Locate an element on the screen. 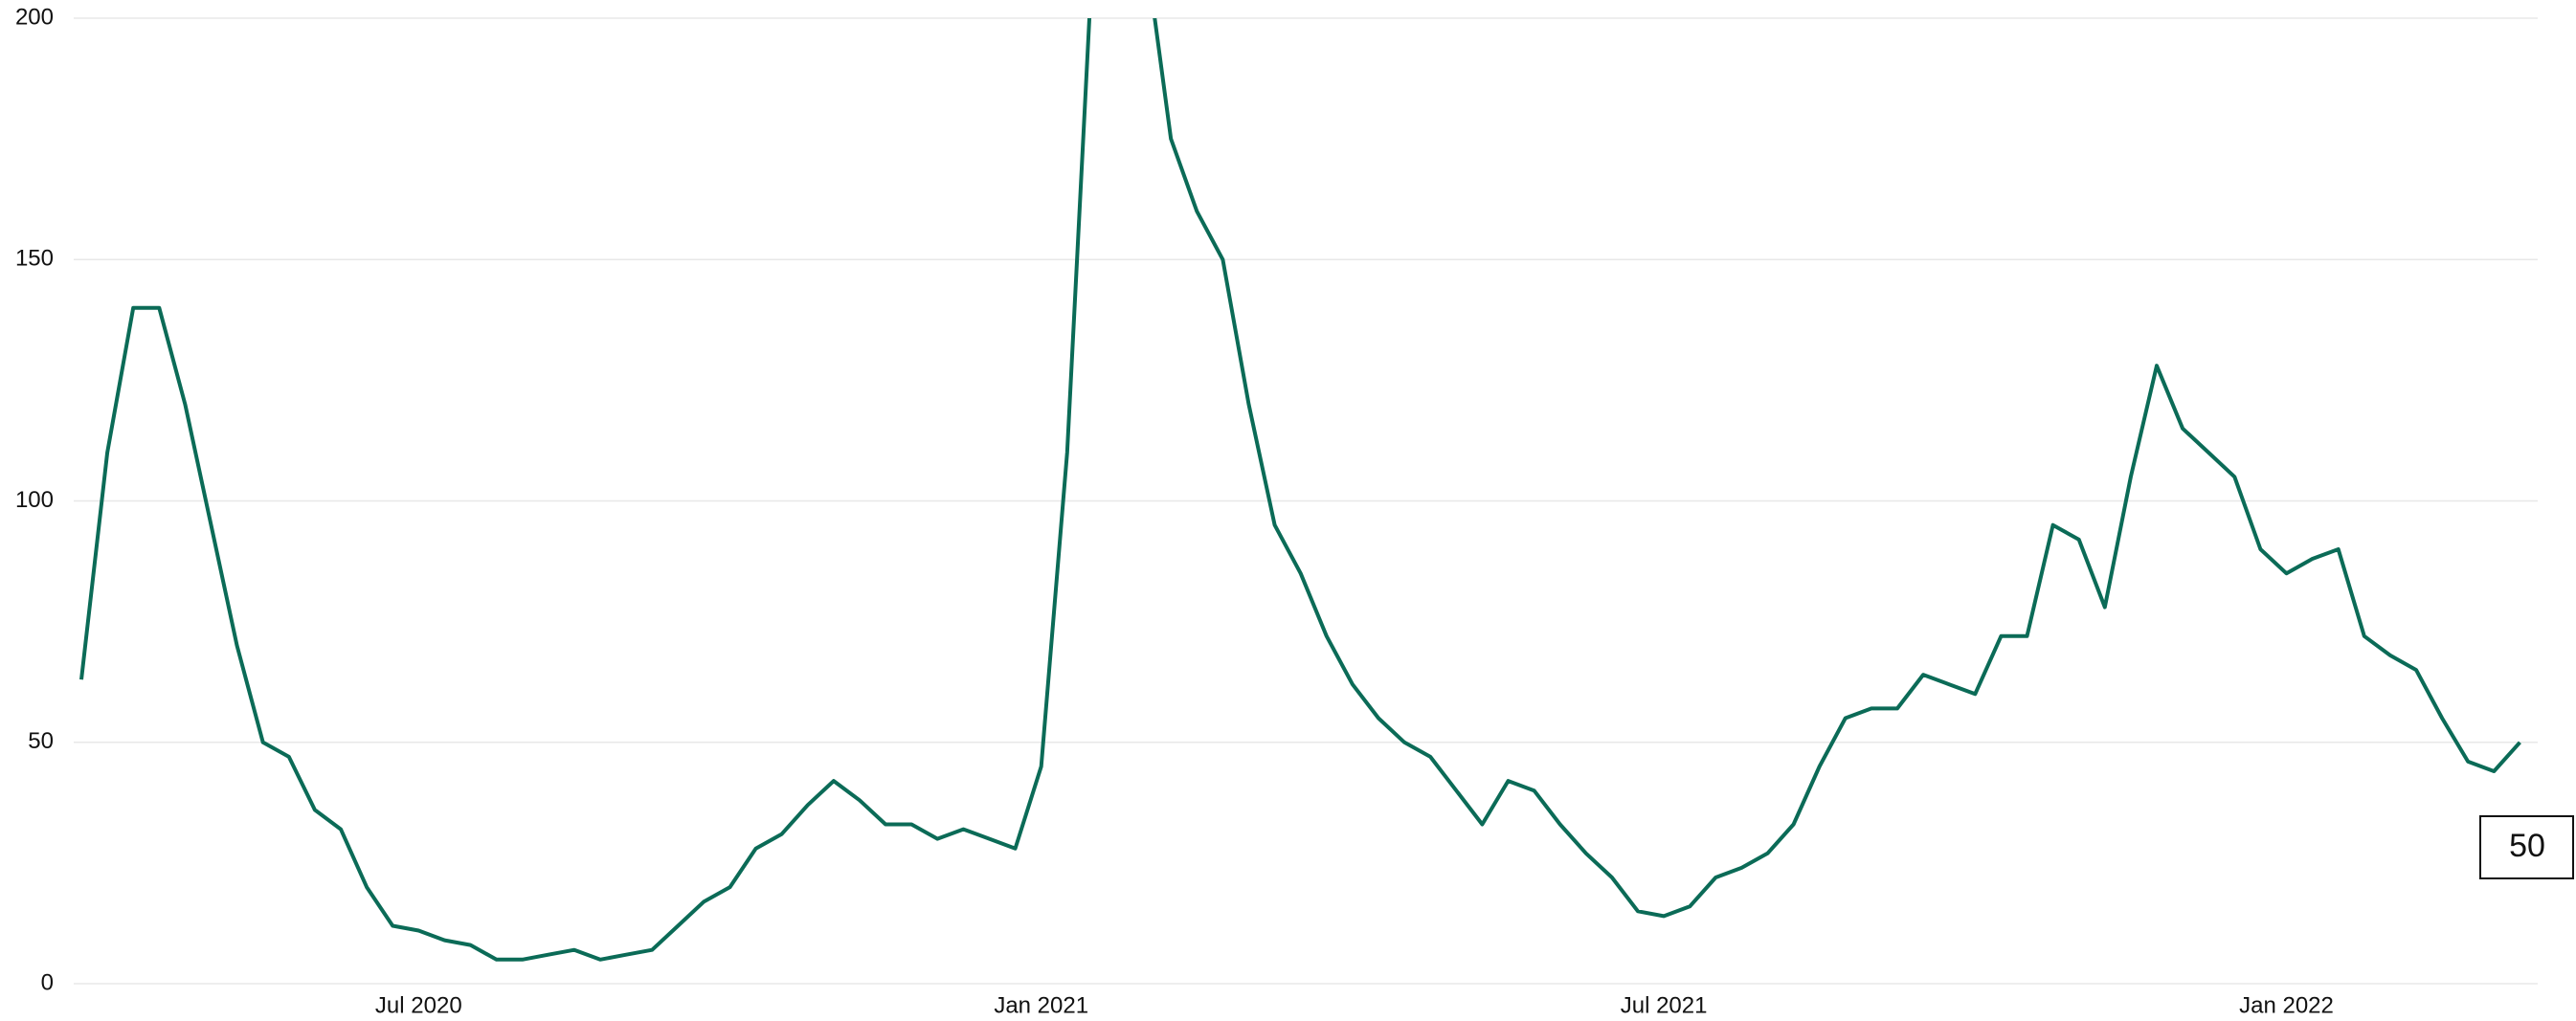 The width and height of the screenshot is (2576, 1021). x-tick-label: Jul 2020 is located at coordinates (418, 1005).